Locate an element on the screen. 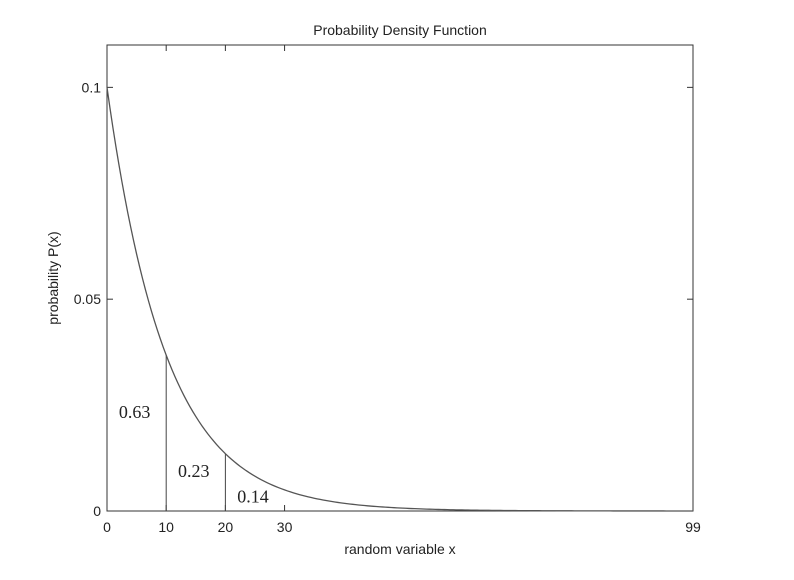 The height and width of the screenshot is (580, 794). area-annotations: 0.63 0.23 0.14 is located at coordinates (194, 454).